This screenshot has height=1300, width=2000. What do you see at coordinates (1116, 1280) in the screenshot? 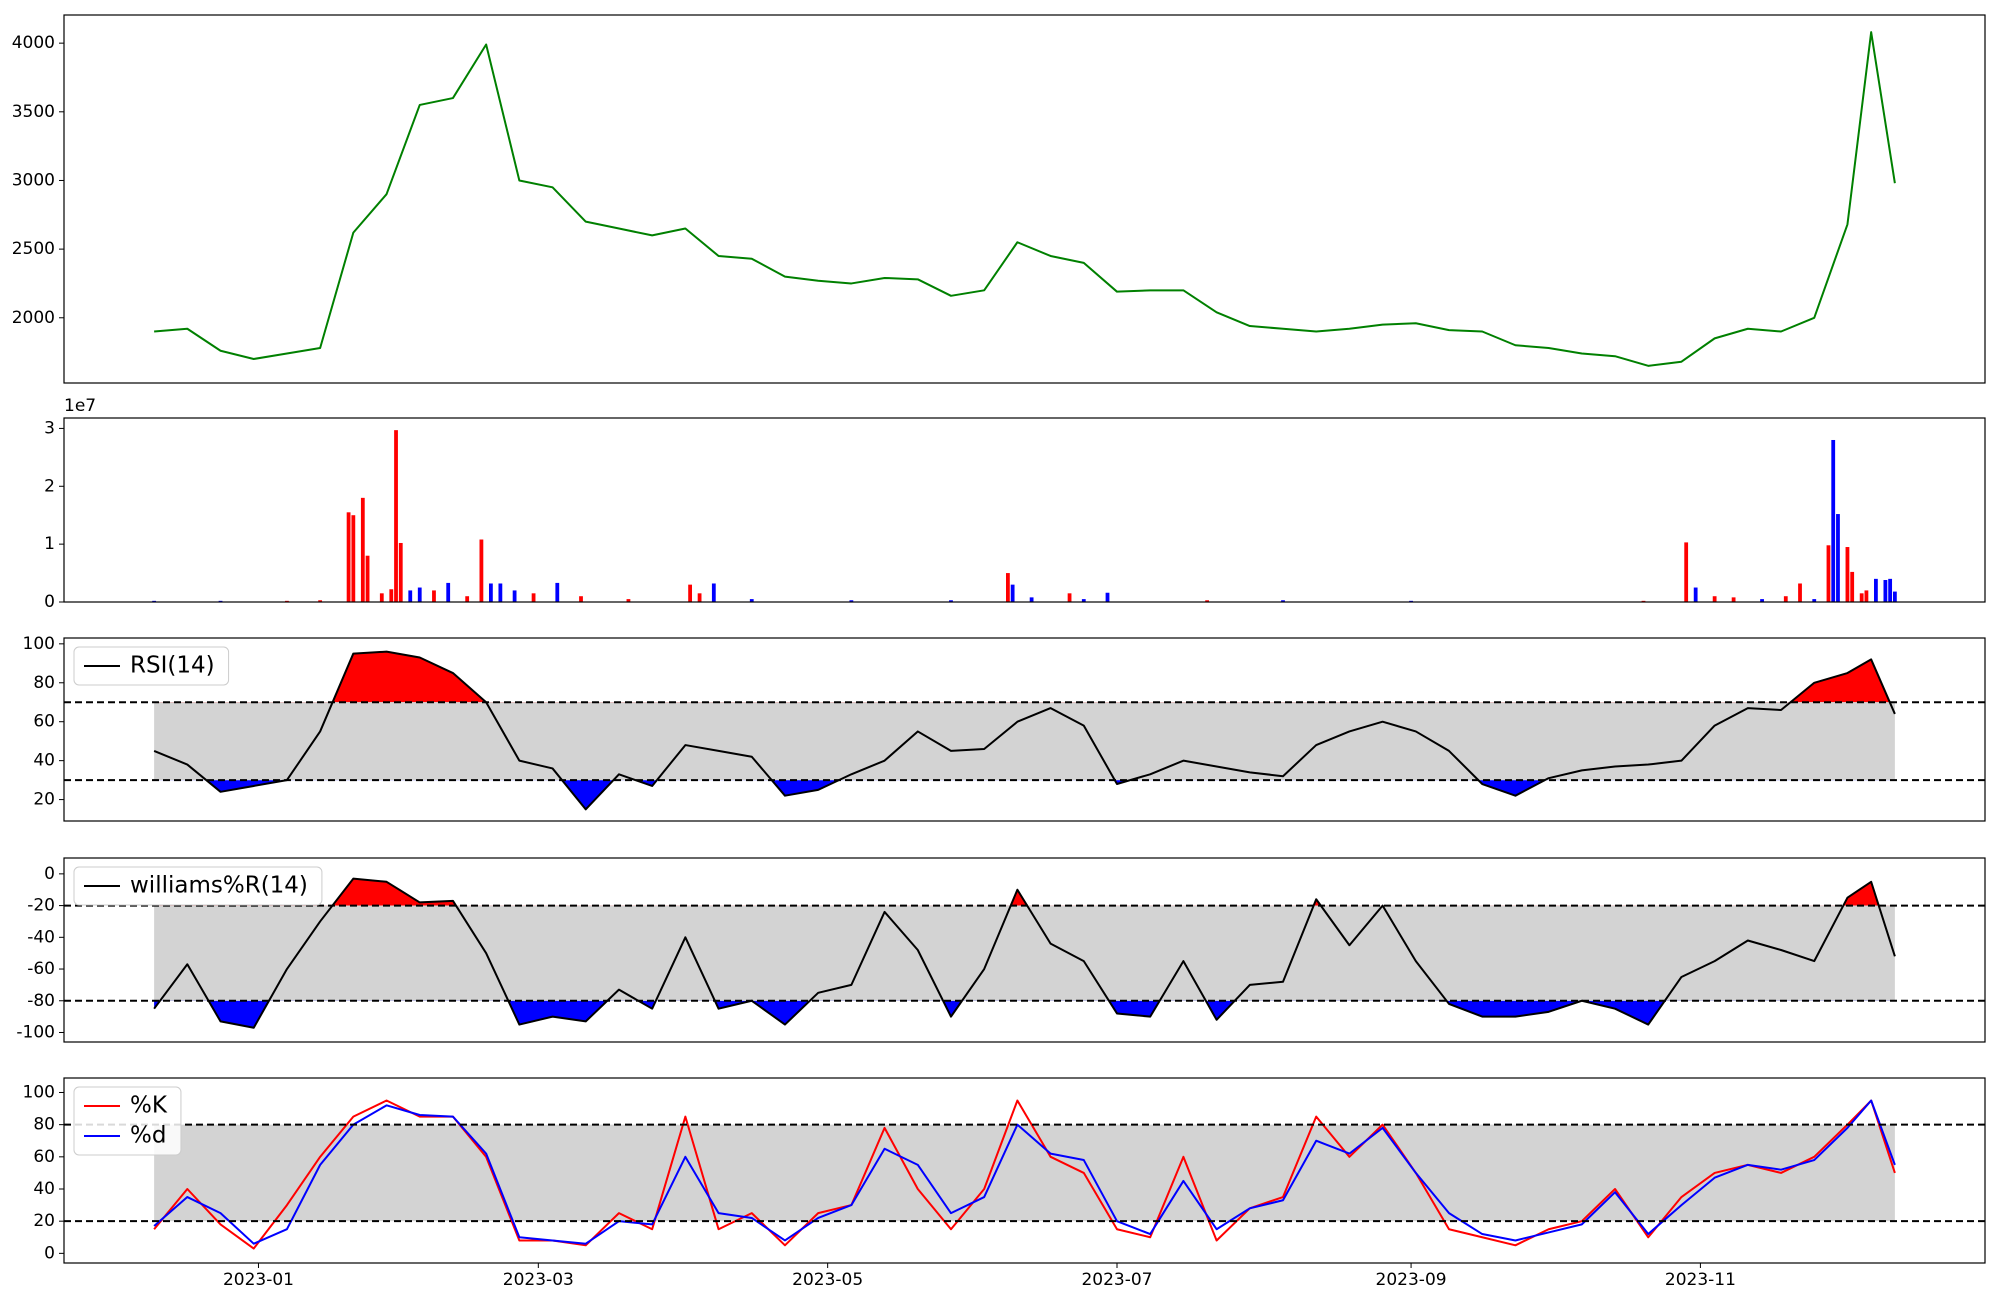
I see `x-tick-label: 2023-07` at bounding box center [1116, 1280].